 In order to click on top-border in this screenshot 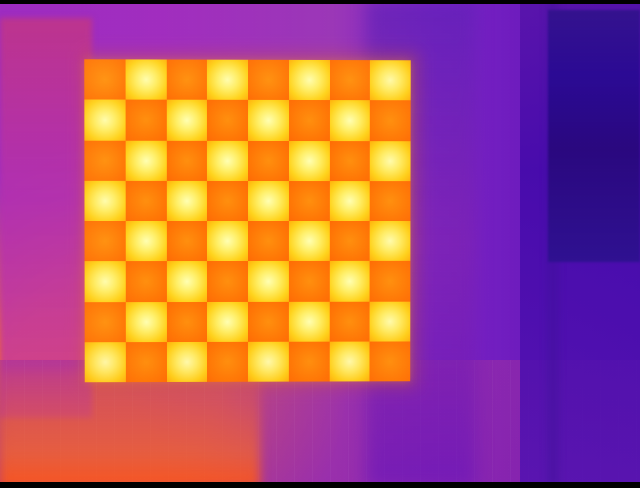, I will do `click(320, 2)`.